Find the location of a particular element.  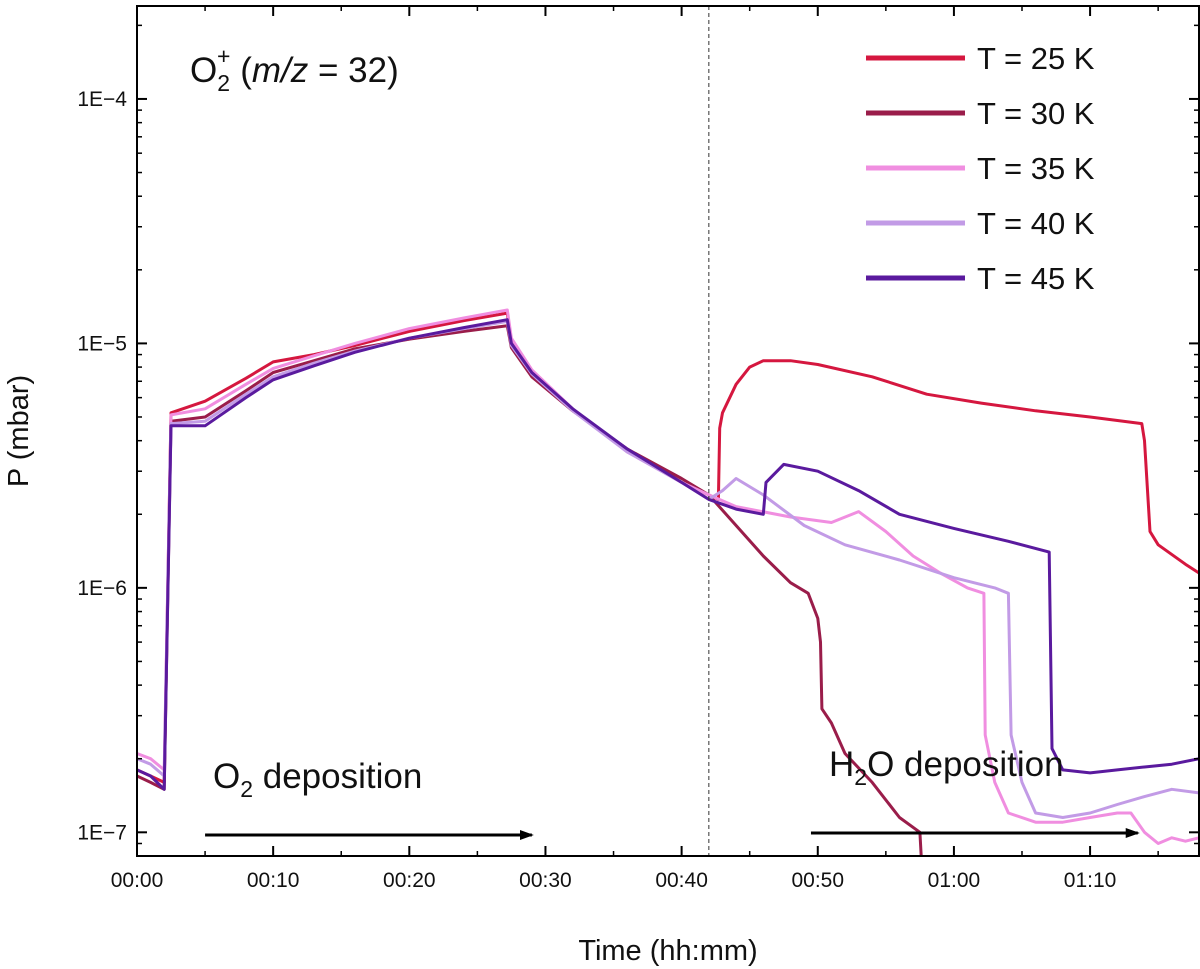

legend: T = 25 K T = 30 K T = 35 K T = 40 K T = 45 K is located at coordinates (980, 168).